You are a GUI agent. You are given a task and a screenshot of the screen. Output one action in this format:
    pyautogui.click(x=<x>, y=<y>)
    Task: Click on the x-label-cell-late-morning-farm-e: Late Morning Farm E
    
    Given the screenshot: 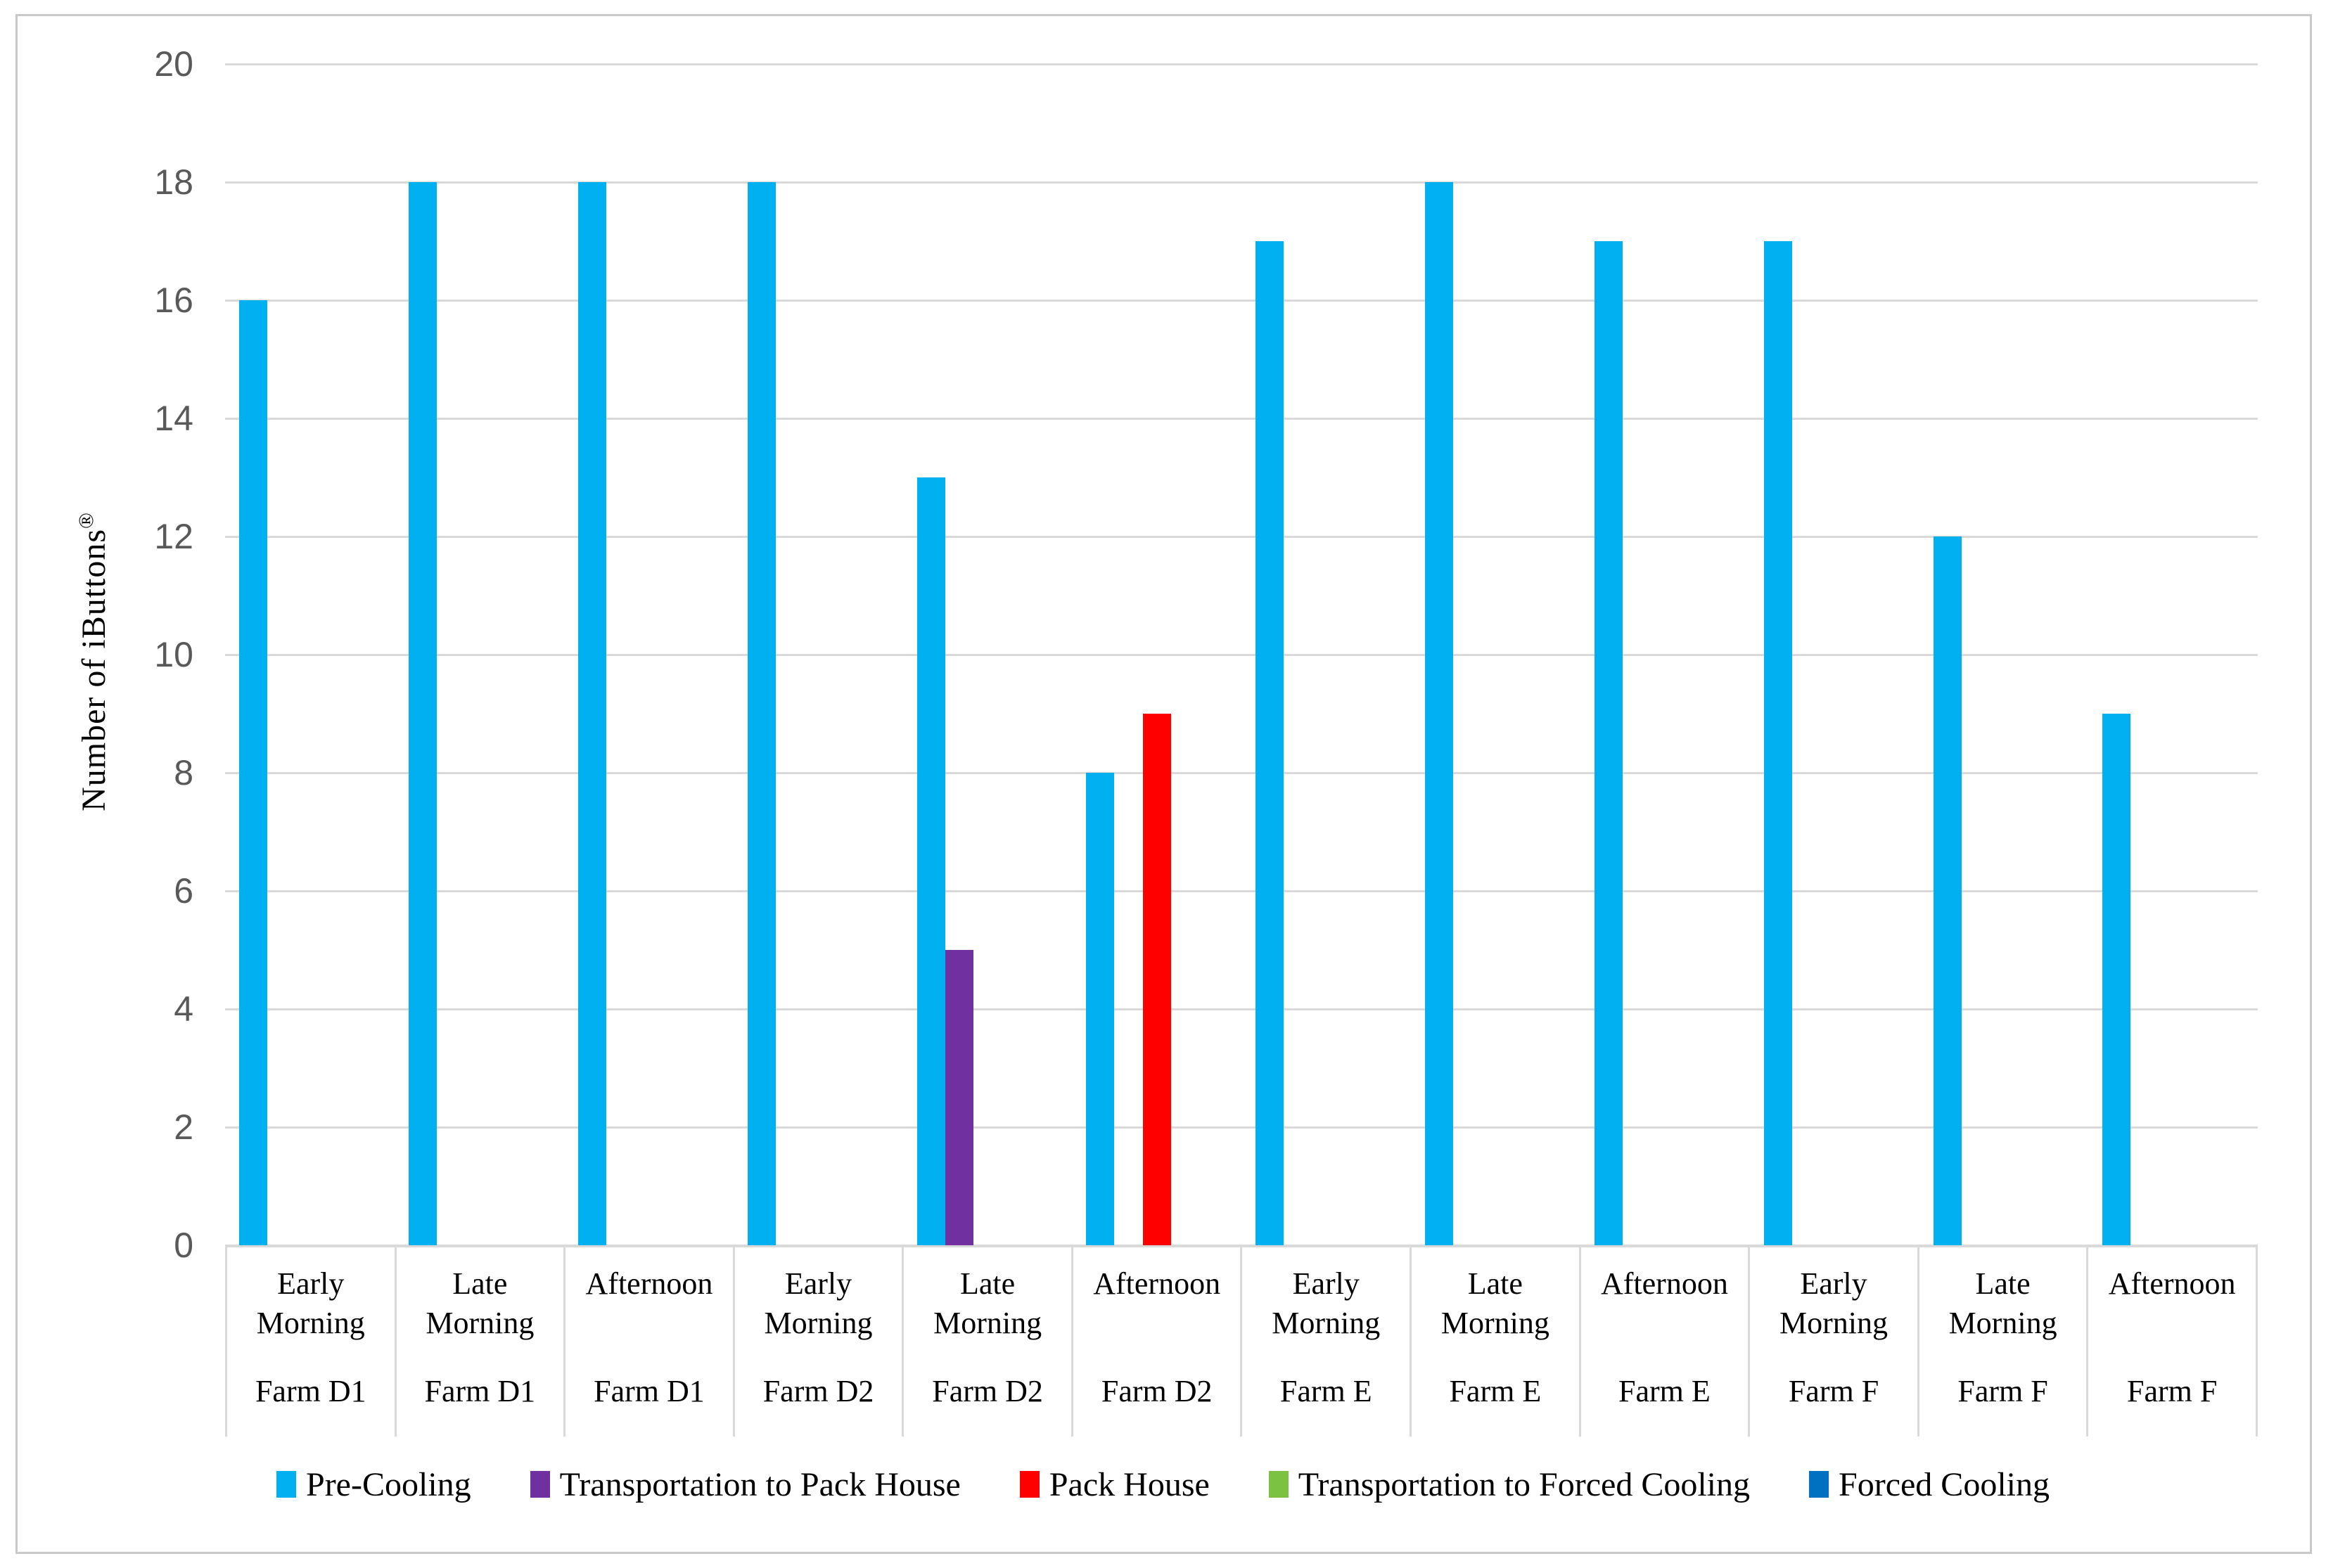 What is the action you would take?
    pyautogui.click(x=1494, y=1342)
    